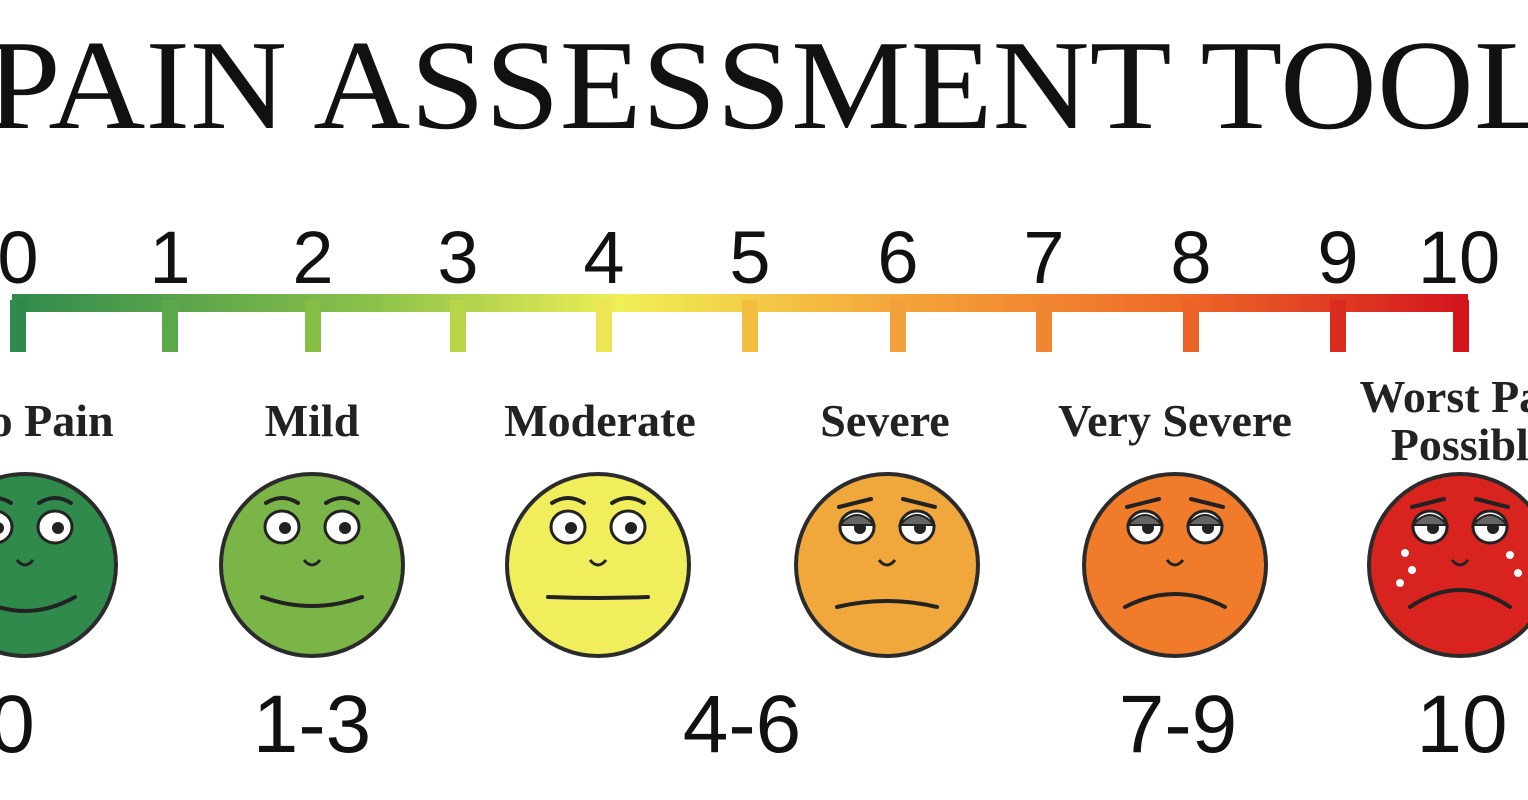 The width and height of the screenshot is (1528, 800). I want to click on level-label: Possible, so click(1459, 444).